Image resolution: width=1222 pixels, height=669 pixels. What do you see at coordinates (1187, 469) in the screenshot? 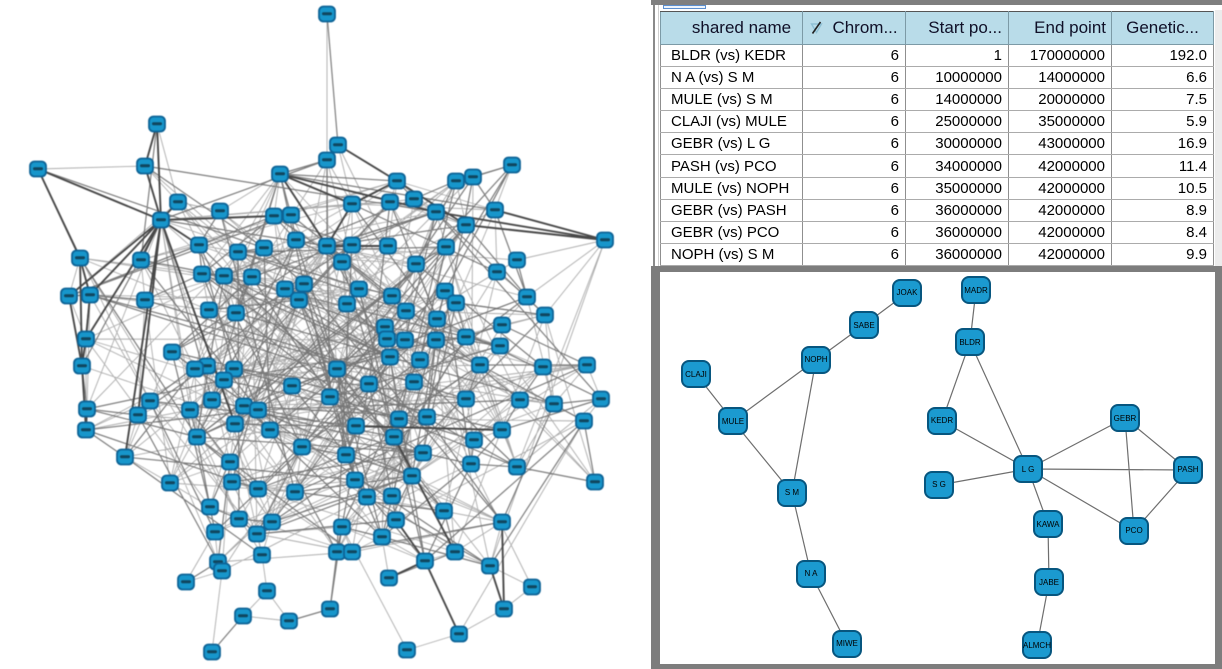
I see `svg-text: PASH` at bounding box center [1187, 469].